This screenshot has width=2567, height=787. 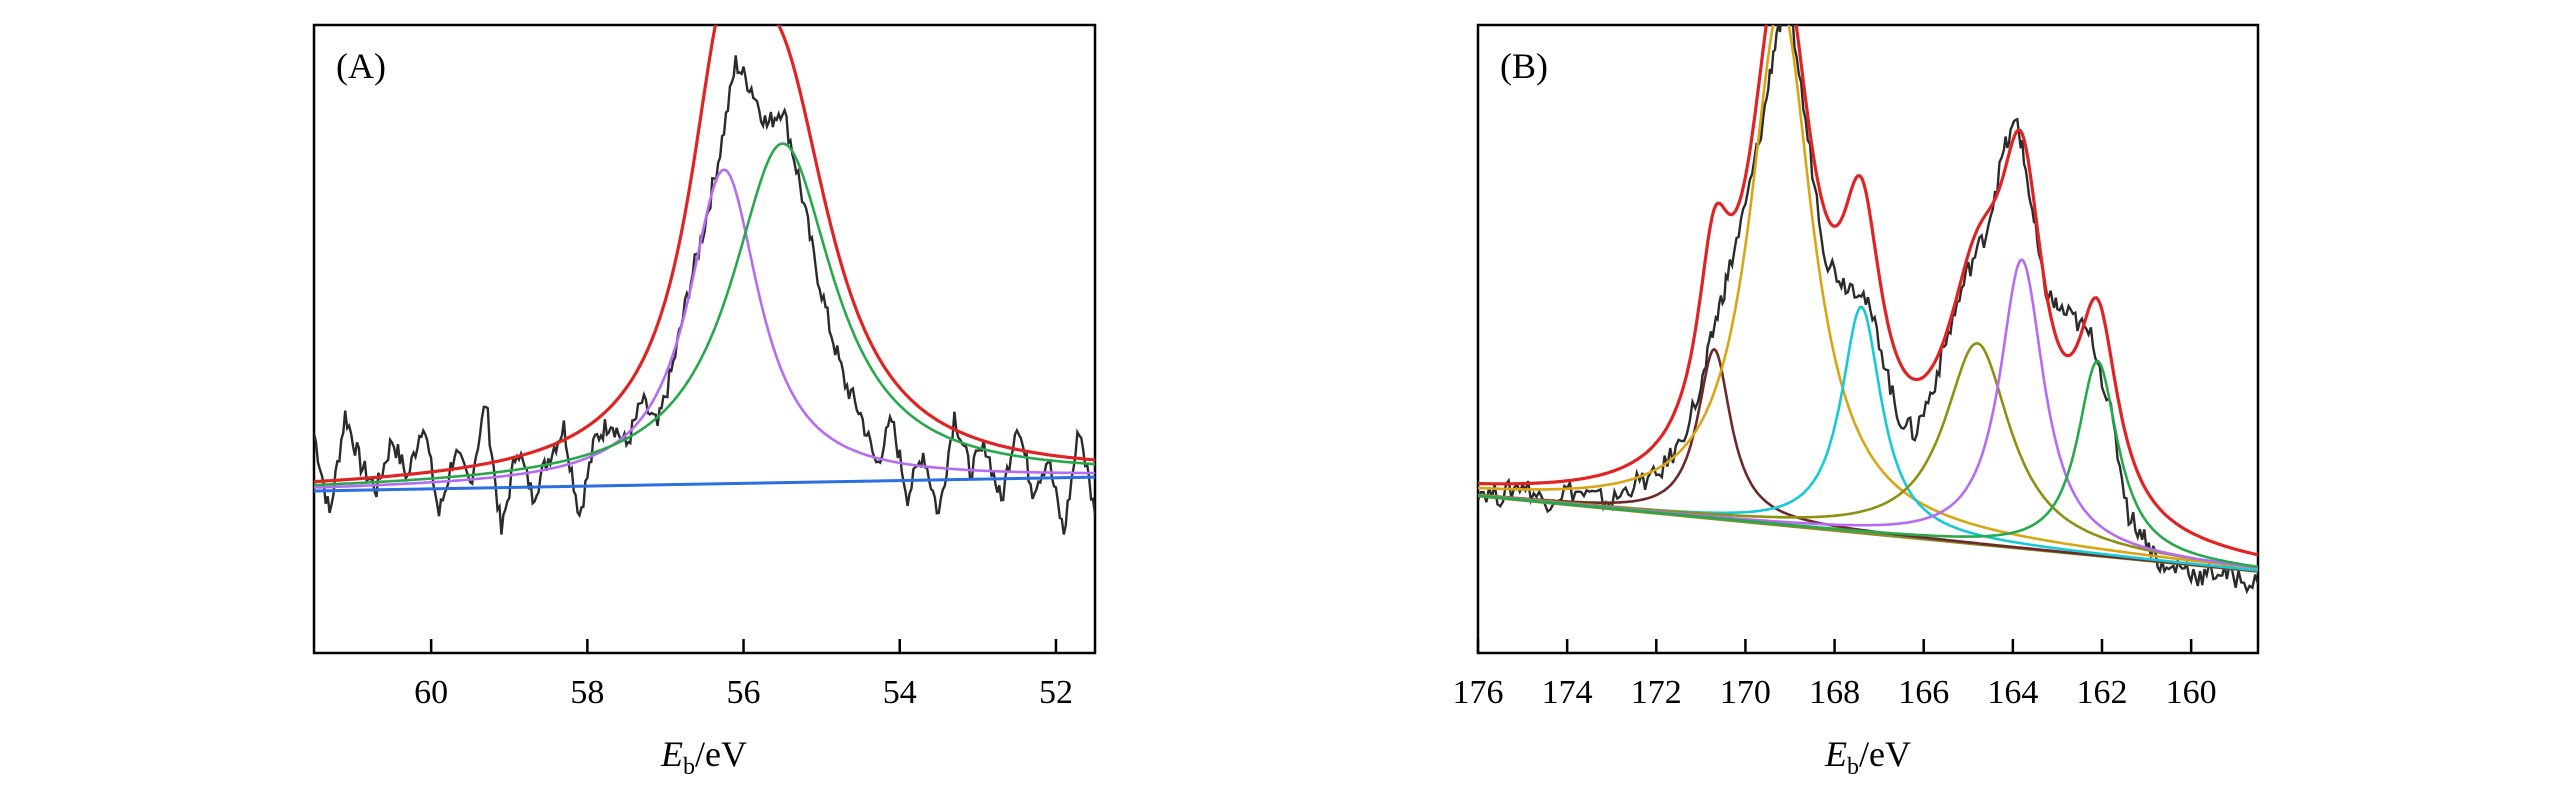 I want to click on panel-a-x-ticks: 60 58 56 54 52, so click(x=743, y=675).